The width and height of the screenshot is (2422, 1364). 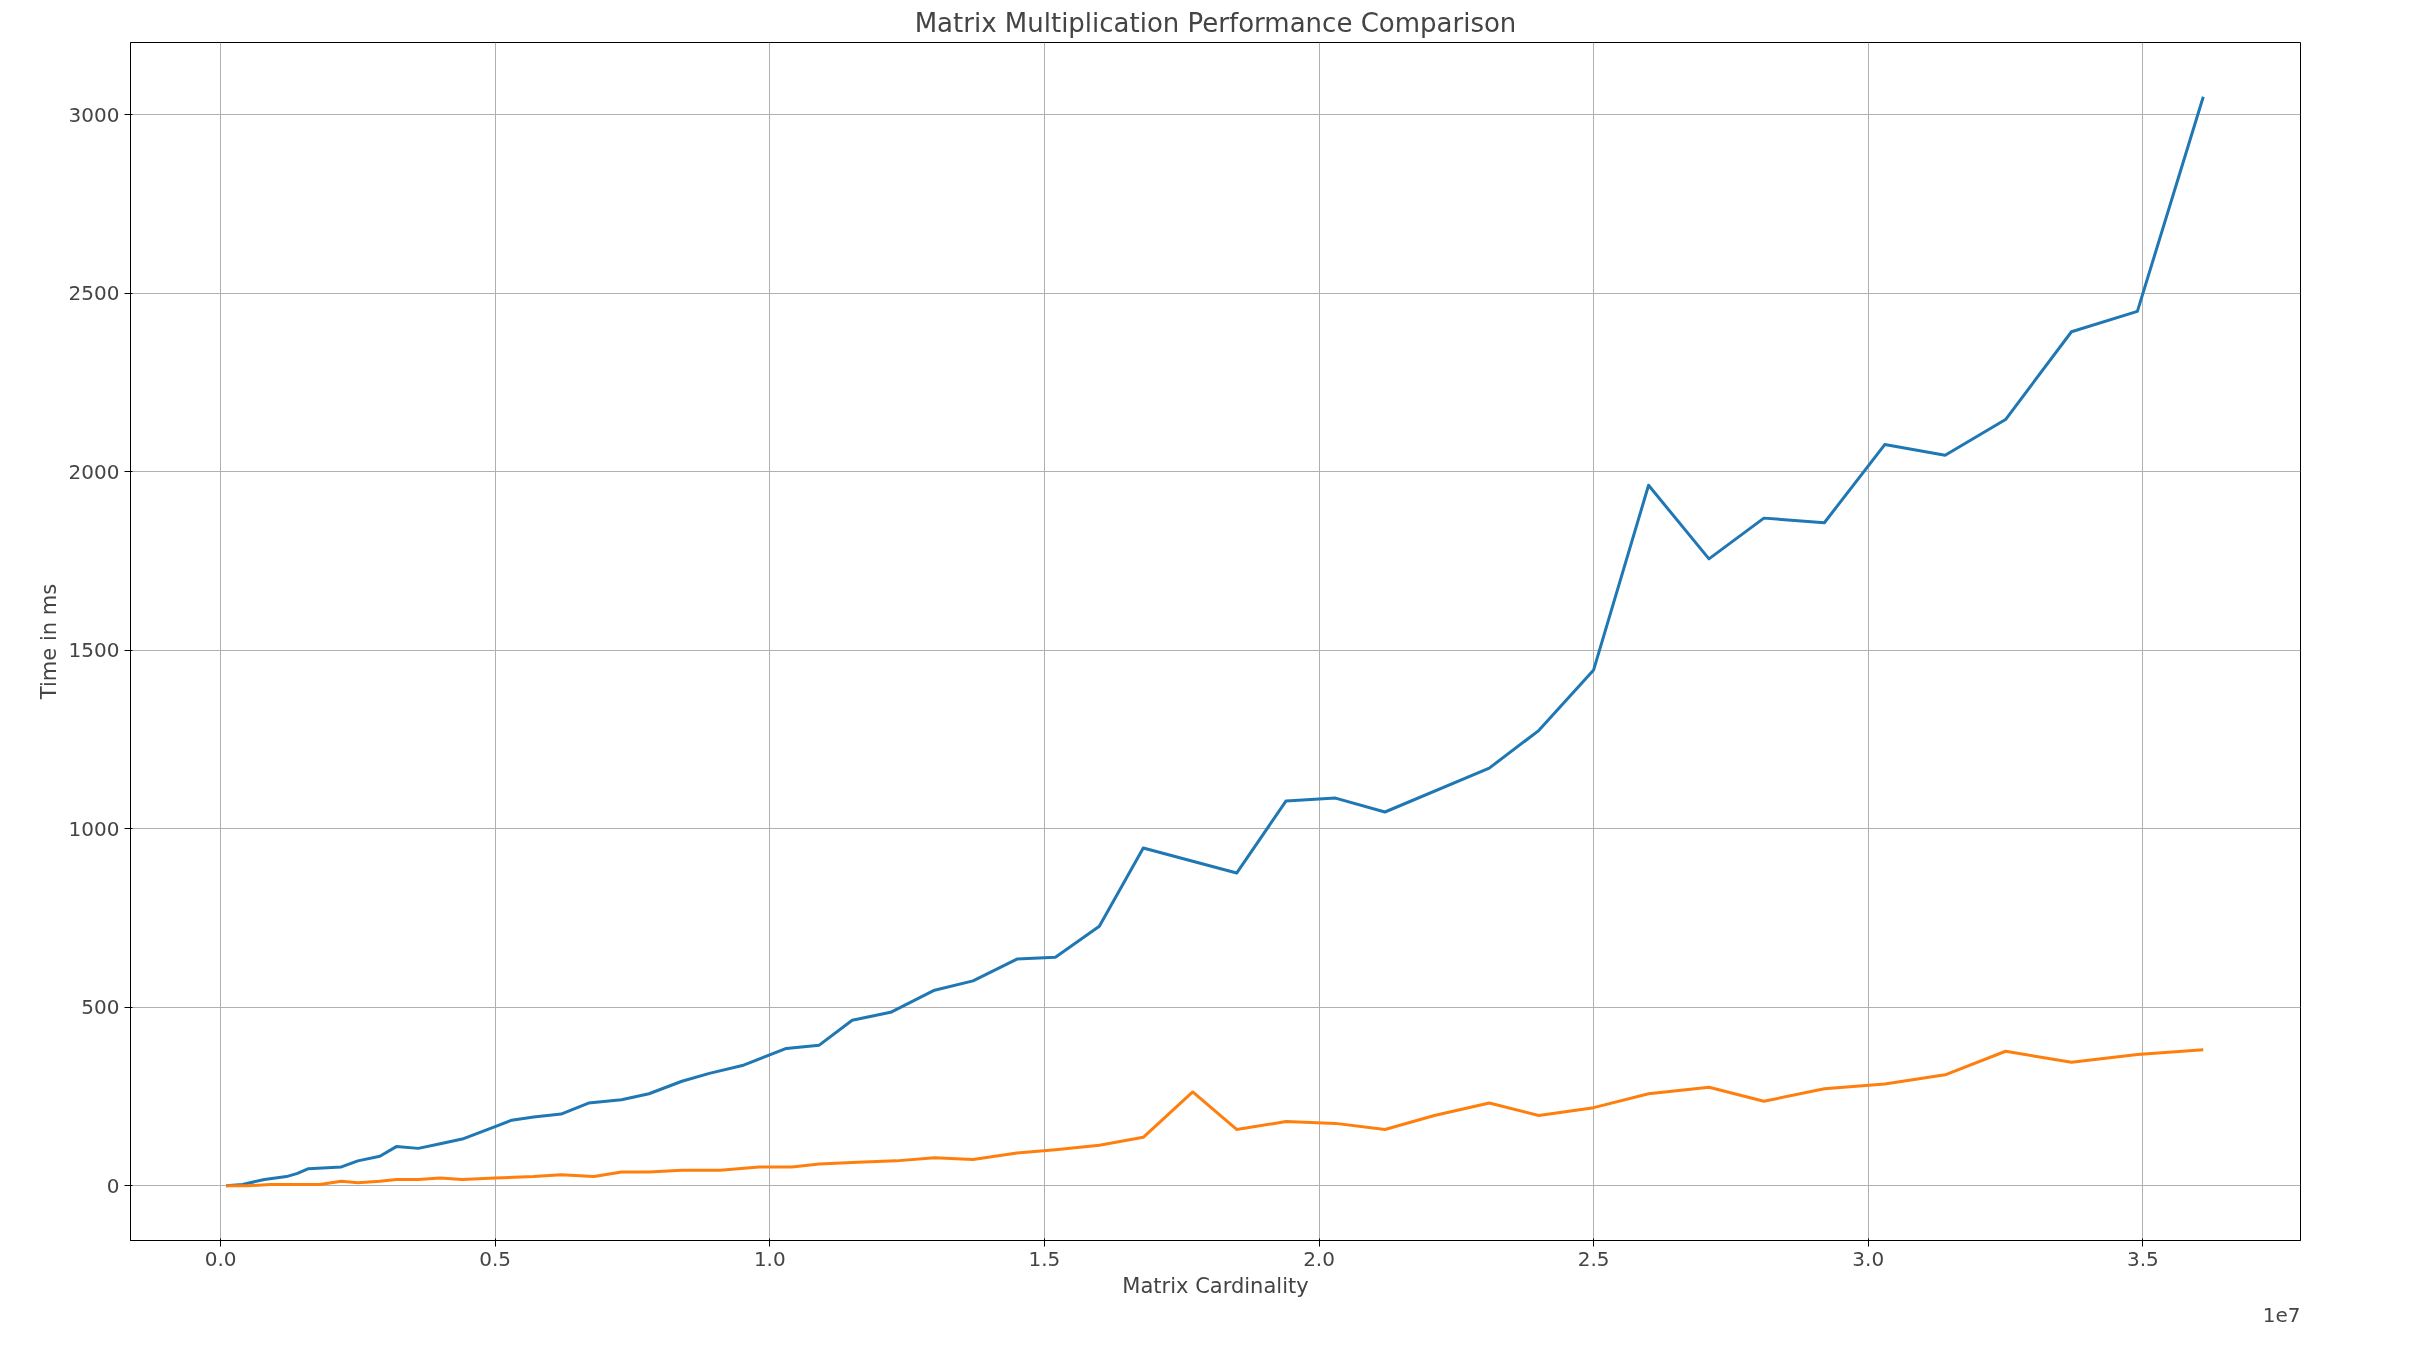 What do you see at coordinates (94, 471) in the screenshot?
I see `y-tick-label: 2000` at bounding box center [94, 471].